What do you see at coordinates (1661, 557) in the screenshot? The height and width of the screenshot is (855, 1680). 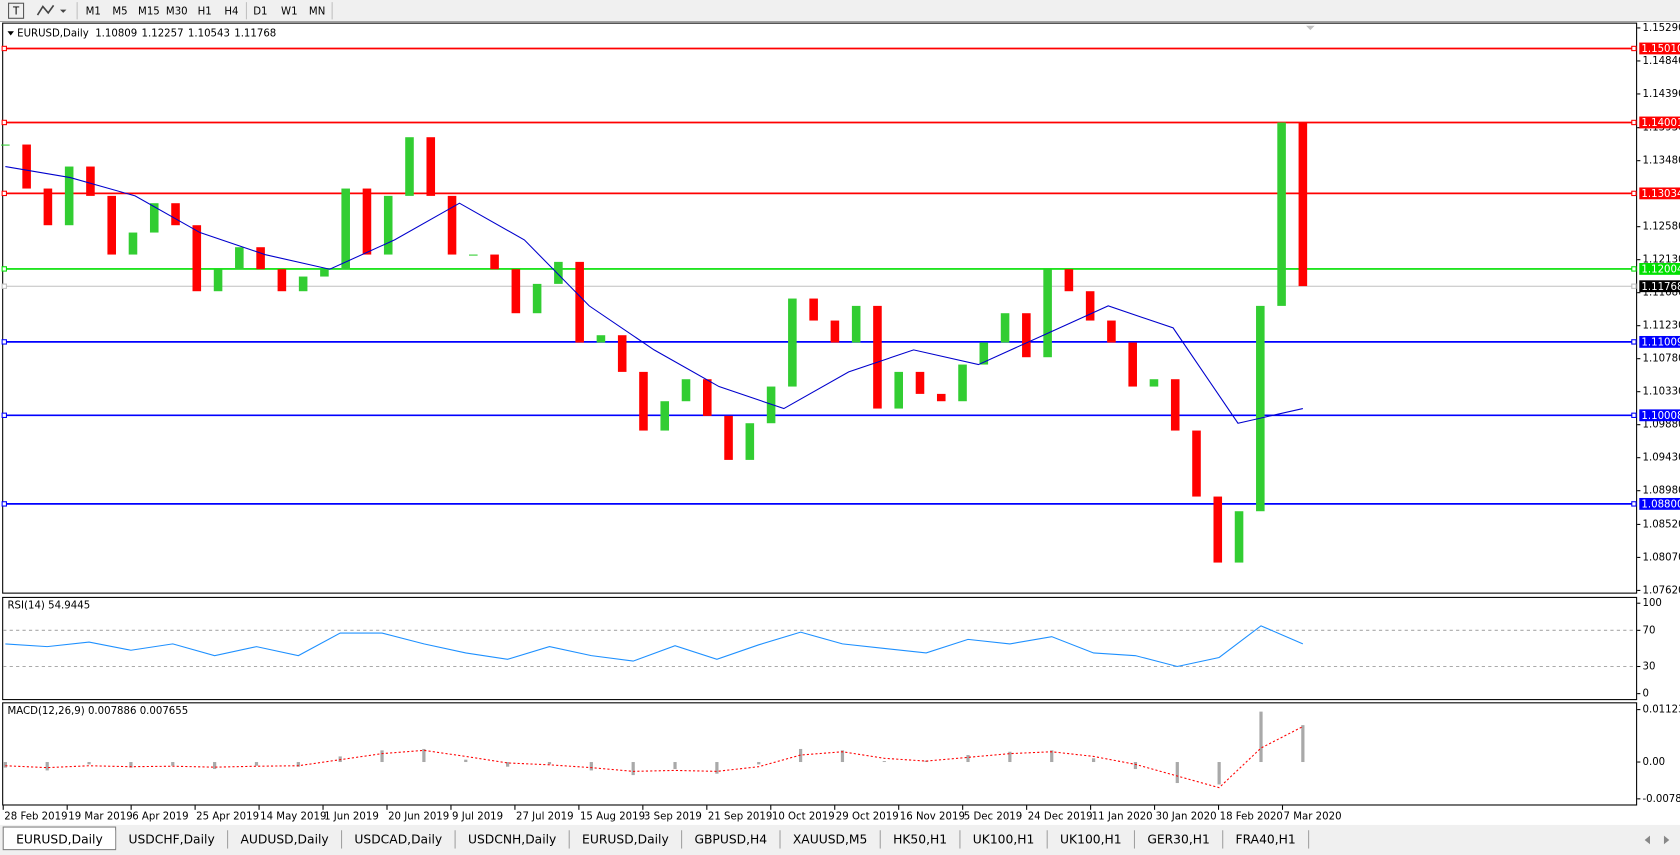 I see `y-tick-label: 1.08070` at bounding box center [1661, 557].